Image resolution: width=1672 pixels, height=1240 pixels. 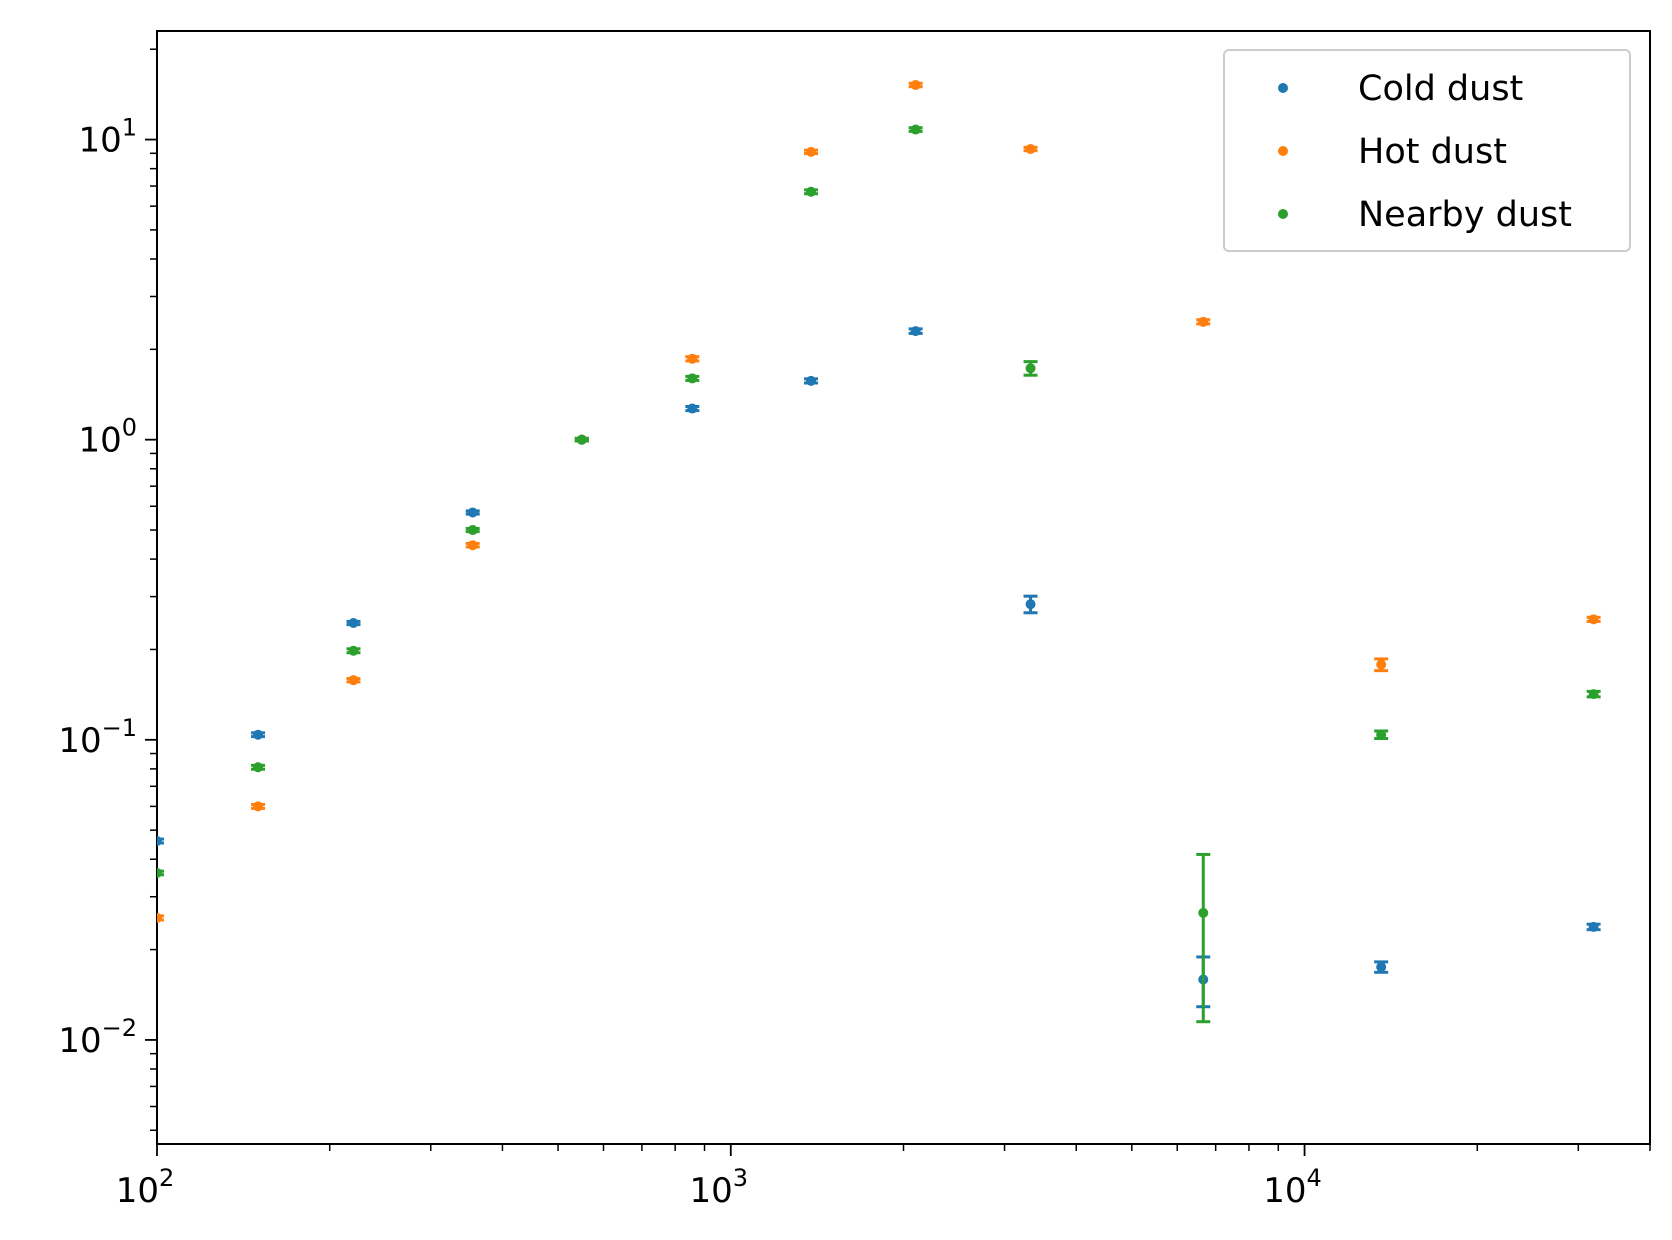 I want to click on legend: Cold dust Hot dust Nearby dust, so click(x=1427, y=150).